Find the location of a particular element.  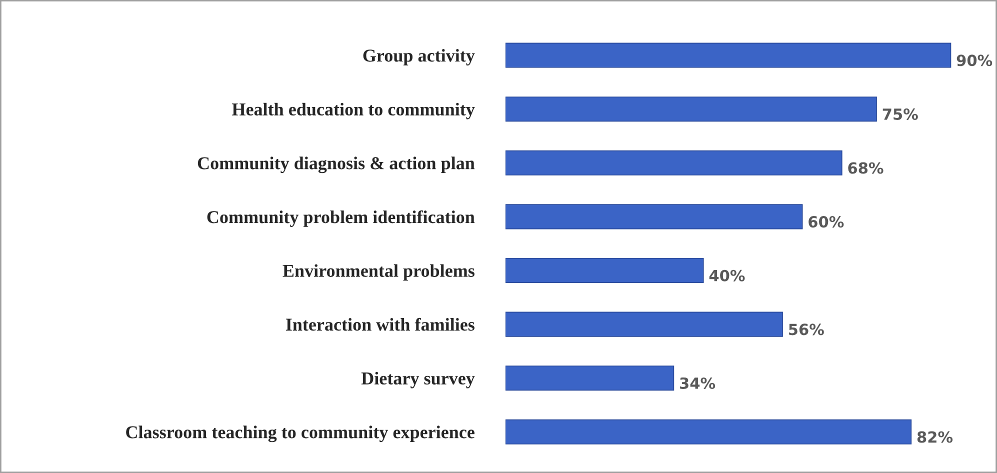

data-label: 90% is located at coordinates (974, 60).